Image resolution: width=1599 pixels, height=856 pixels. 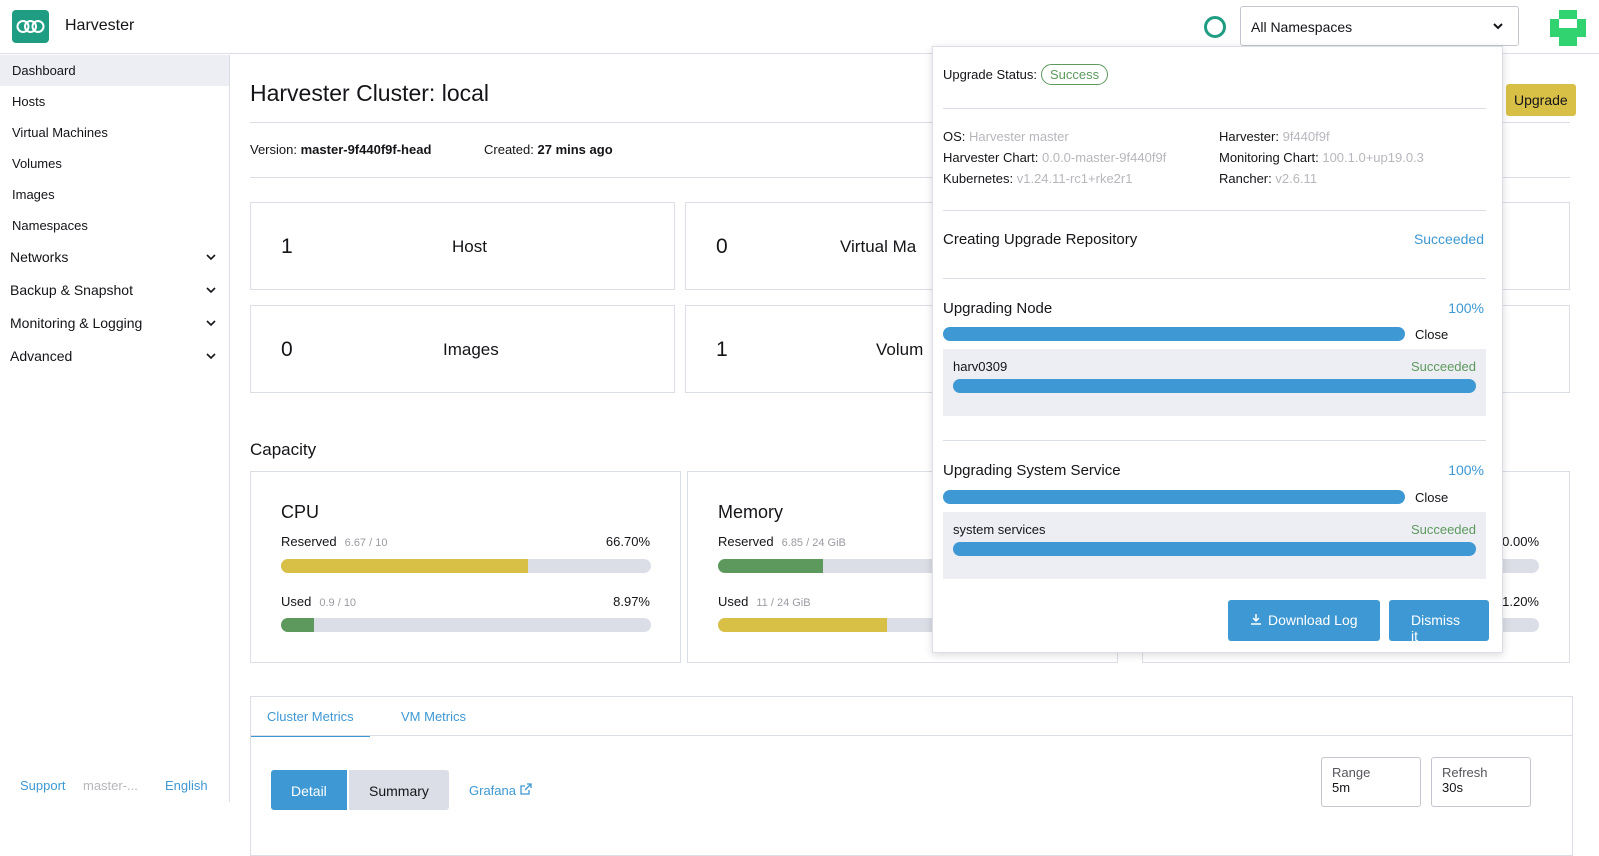 I want to click on sidebar-item-virtual-machines: Virtual Machines, so click(x=60, y=132).